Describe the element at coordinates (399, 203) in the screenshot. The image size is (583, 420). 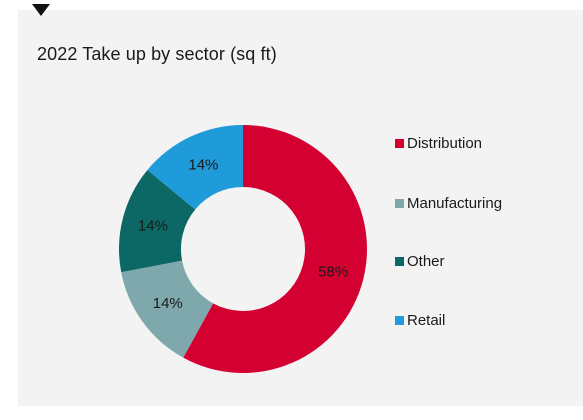
I see `legend-swatch-manufacturing` at that location.